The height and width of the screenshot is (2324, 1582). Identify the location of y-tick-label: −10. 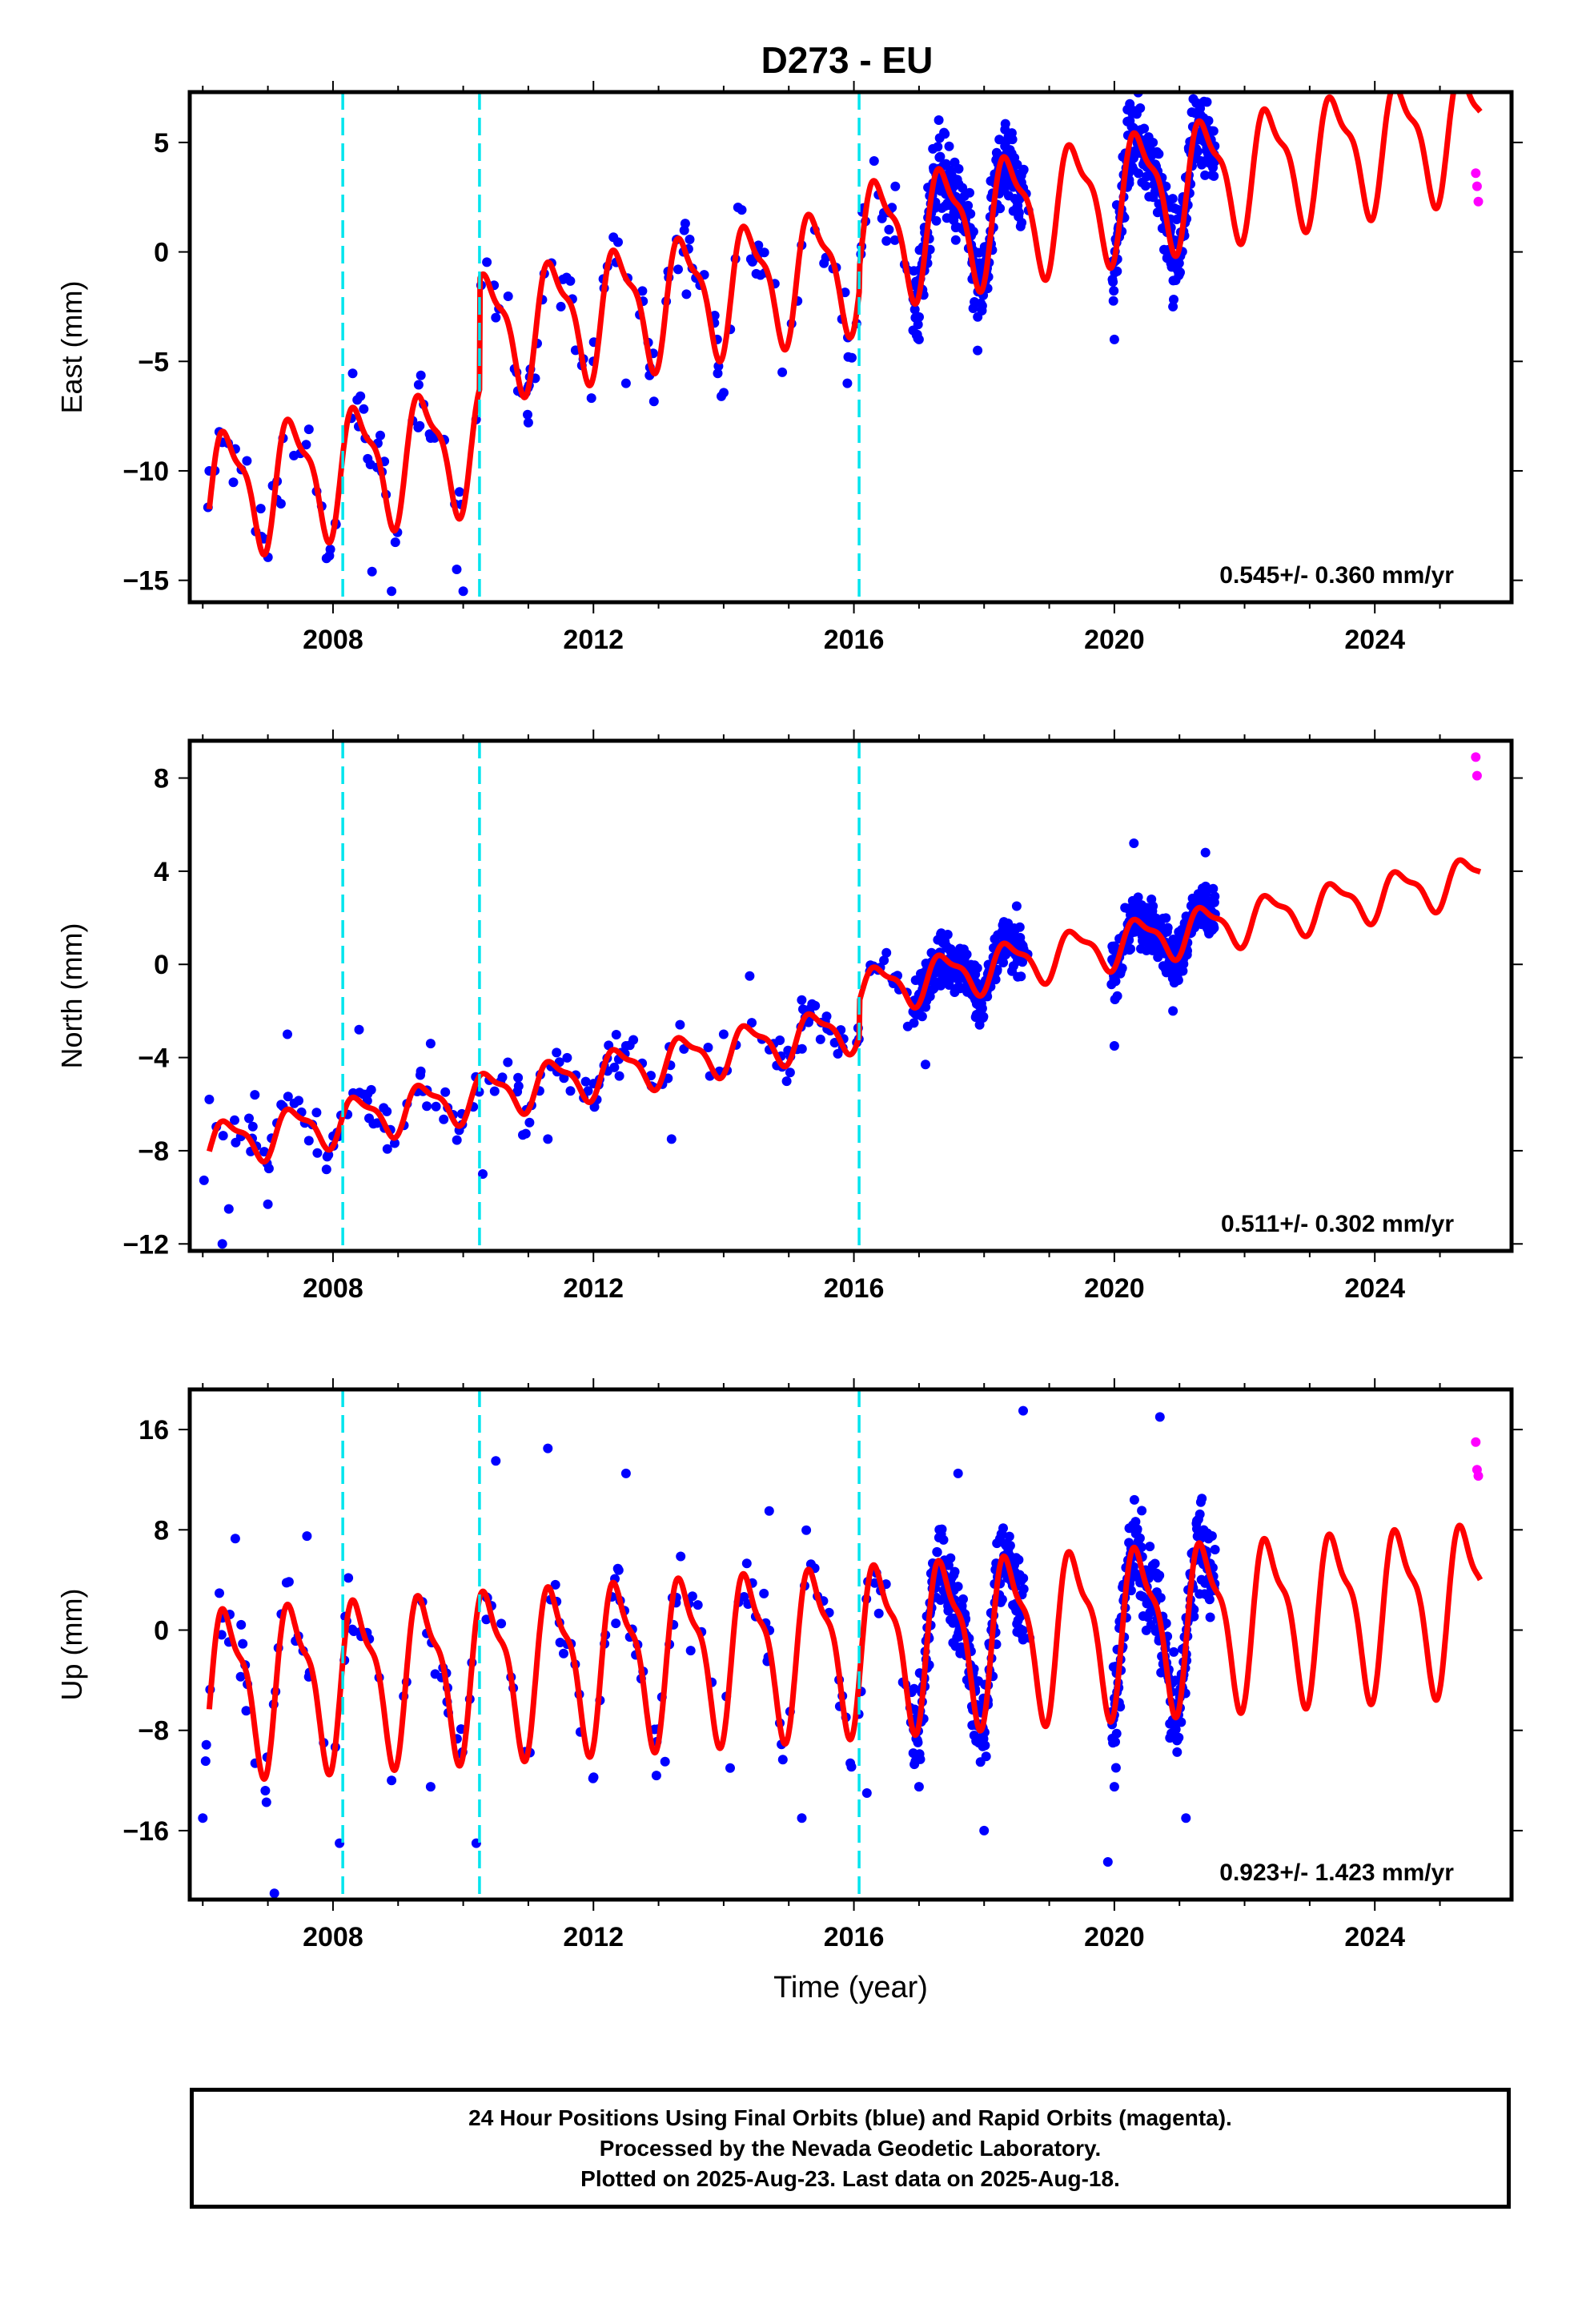
(145, 471).